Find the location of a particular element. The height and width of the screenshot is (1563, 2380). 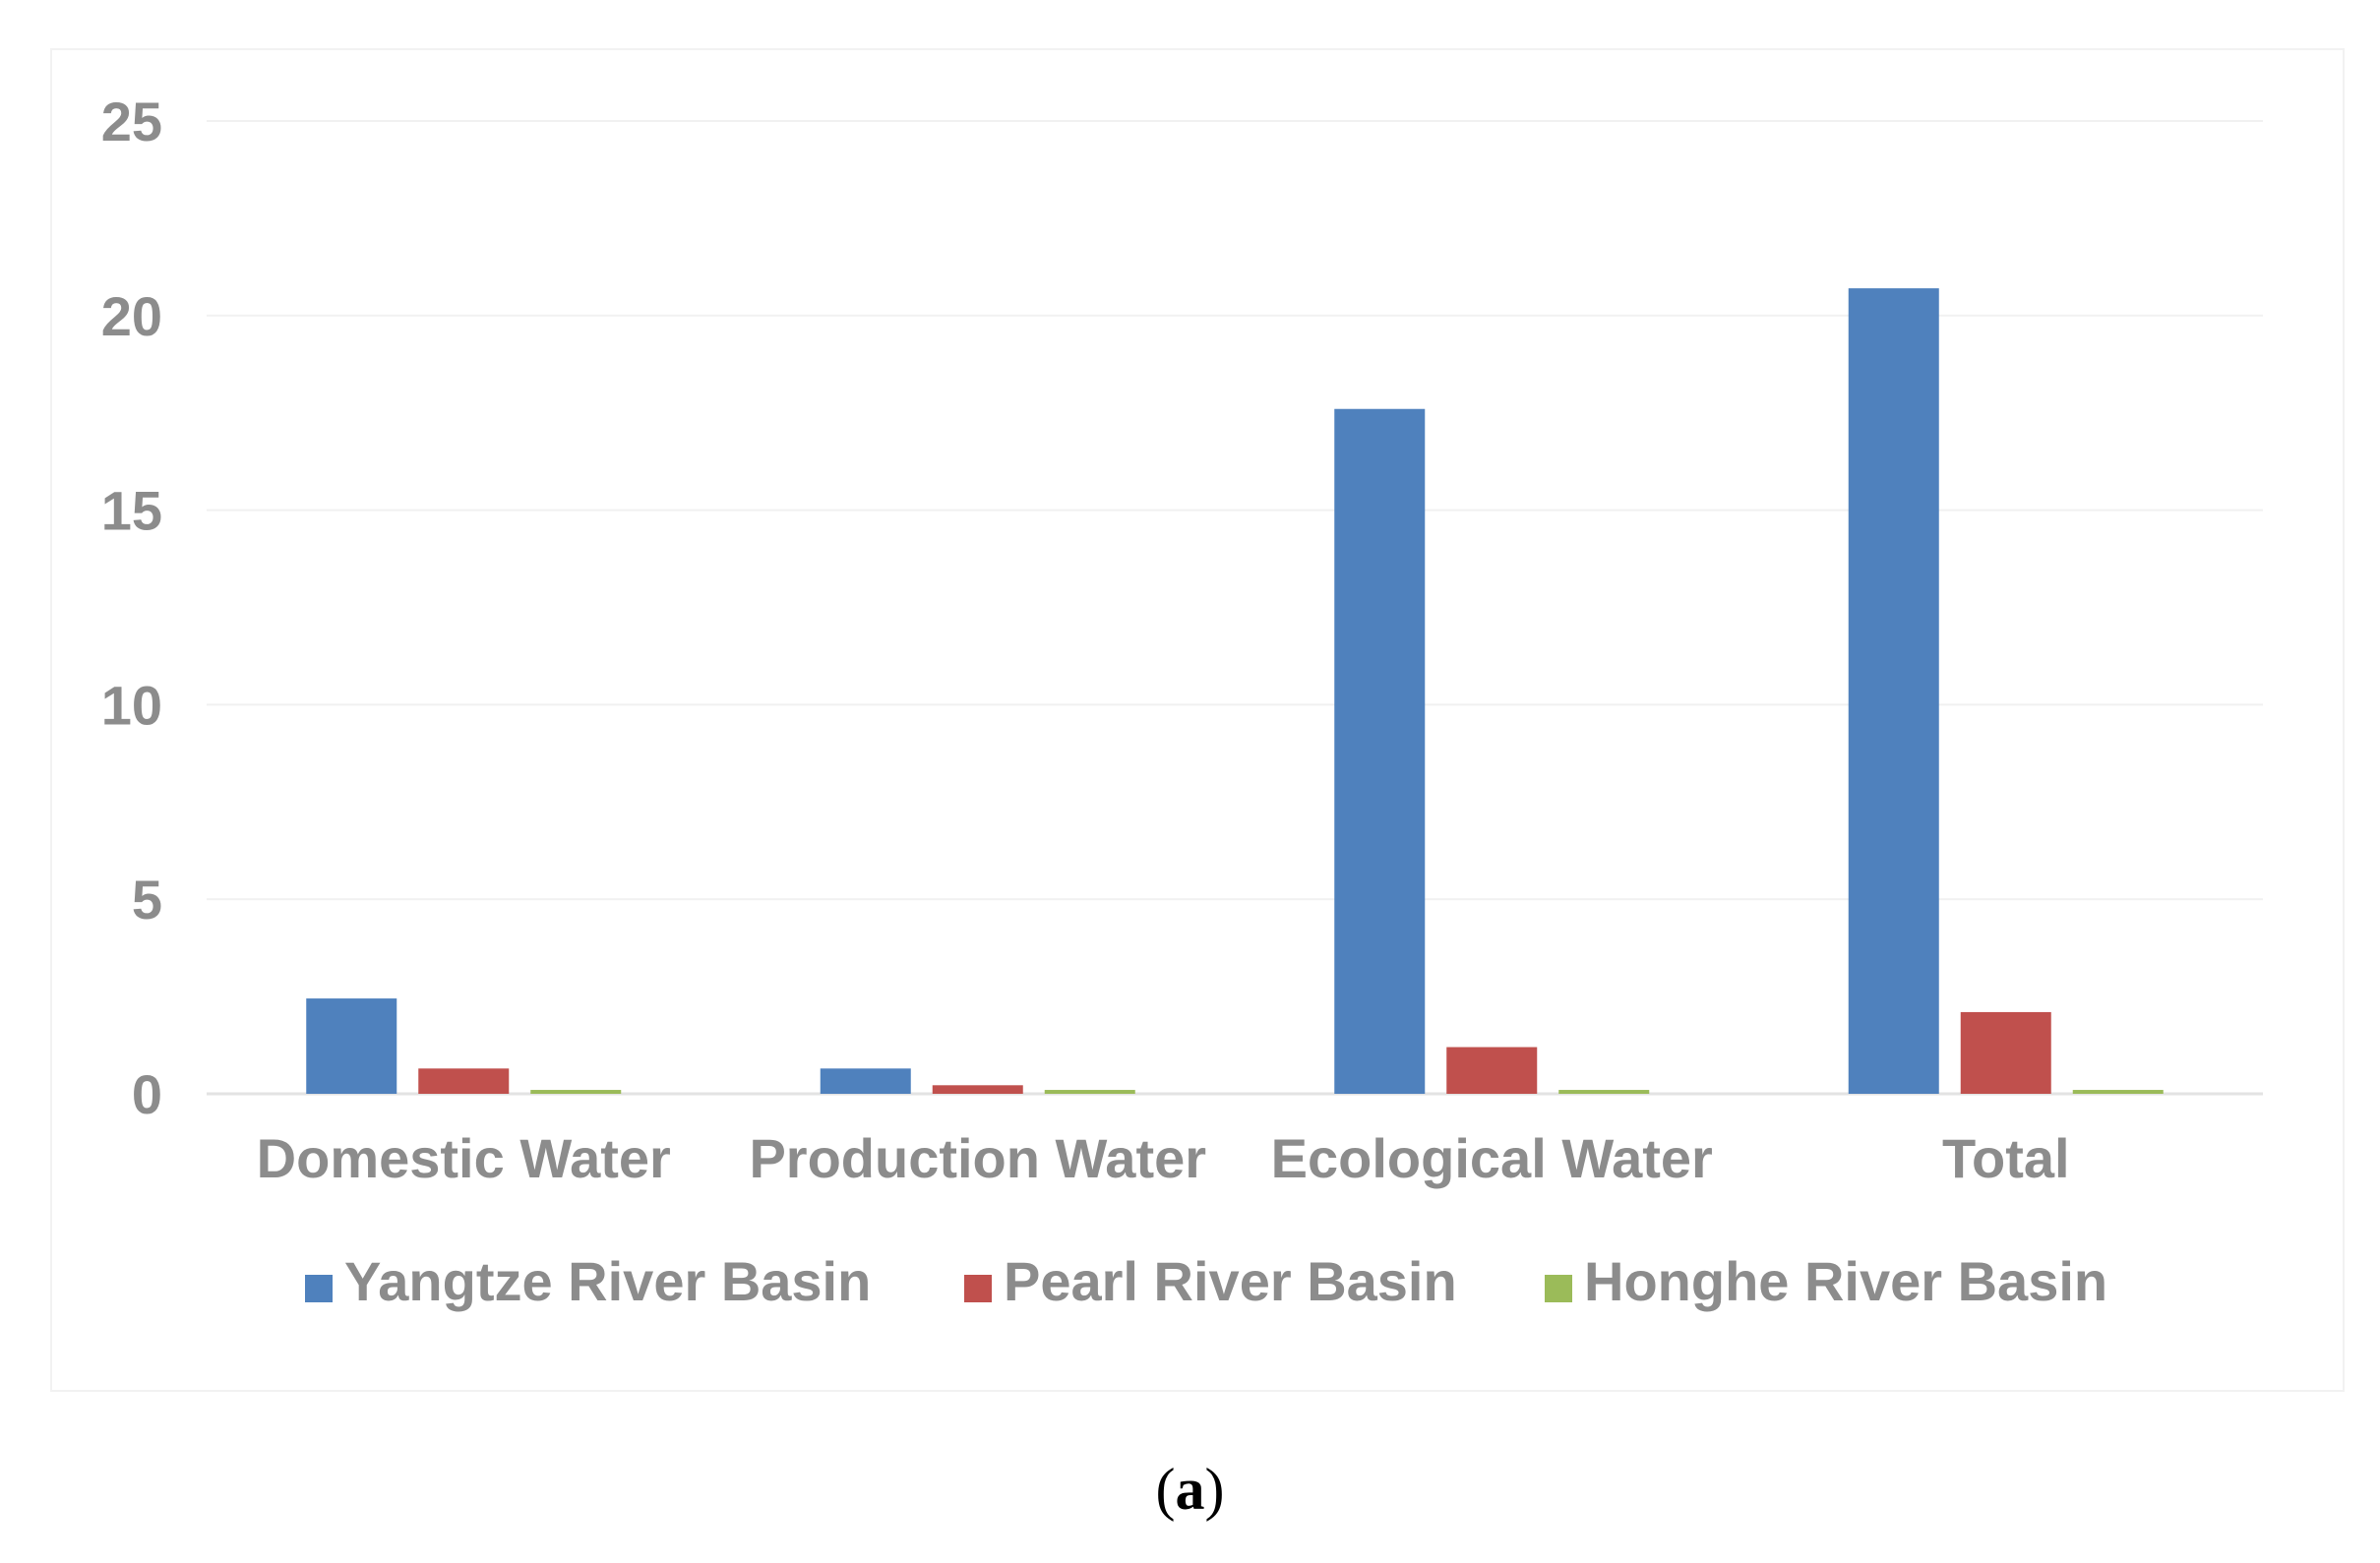

bar-honghe-river-basin-domestic-water is located at coordinates (576, 1092).